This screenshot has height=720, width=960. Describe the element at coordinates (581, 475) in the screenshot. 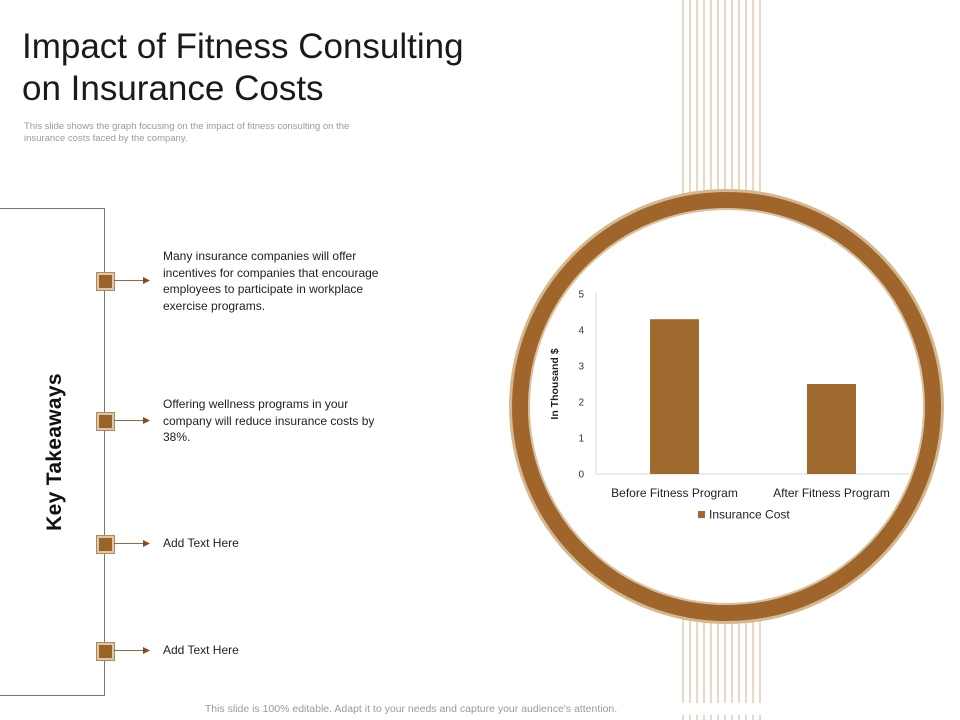

I see `y-tick-label: 0` at that location.